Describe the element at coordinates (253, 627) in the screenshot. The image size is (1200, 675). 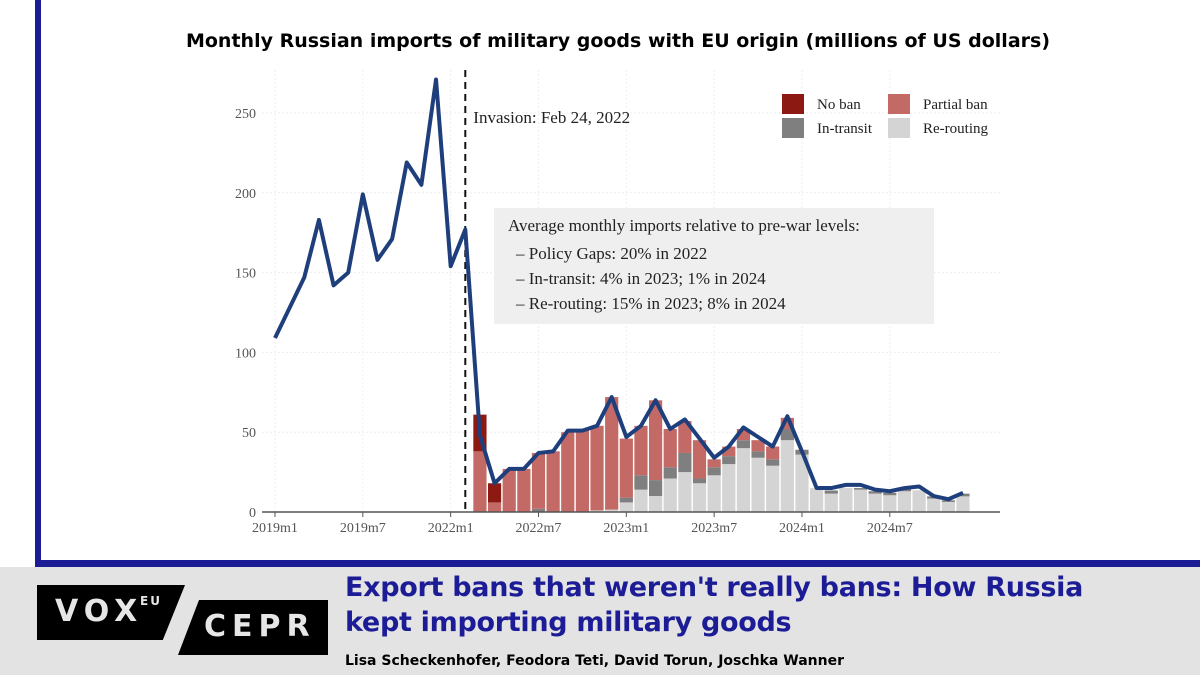
I see `cepr-logo: CEPR` at that location.